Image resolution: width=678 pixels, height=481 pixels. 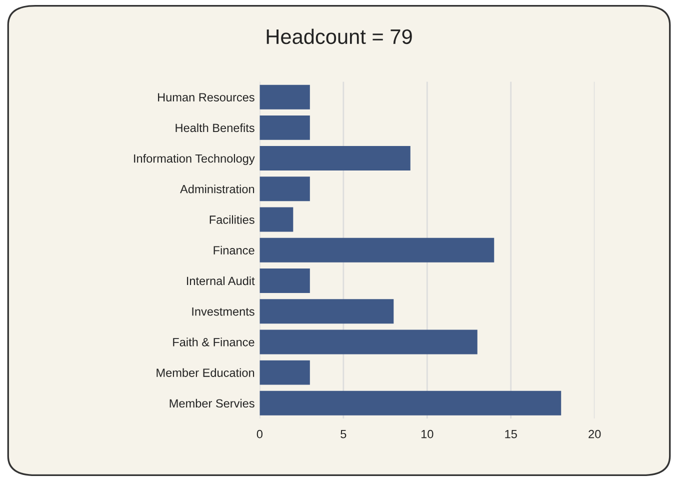 What do you see at coordinates (220, 281) in the screenshot?
I see `y-tick-label: Internal Audit` at bounding box center [220, 281].